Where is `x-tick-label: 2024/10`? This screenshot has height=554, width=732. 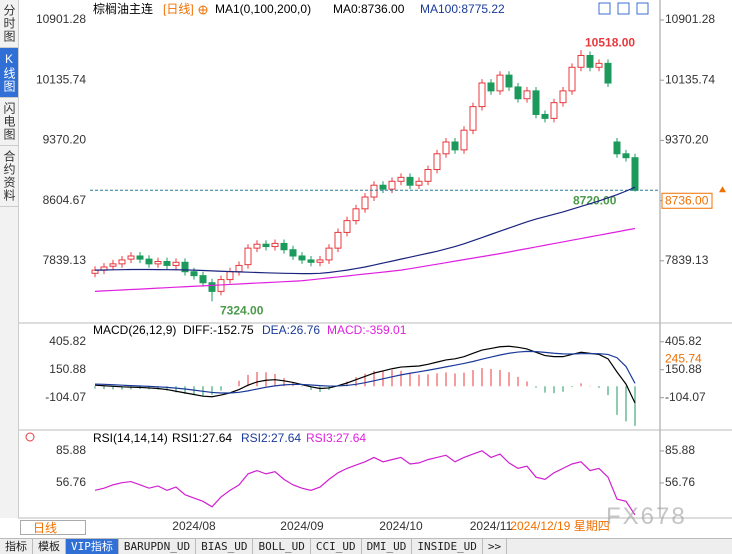
x-tick-label: 2024/10 is located at coordinates (401, 526).